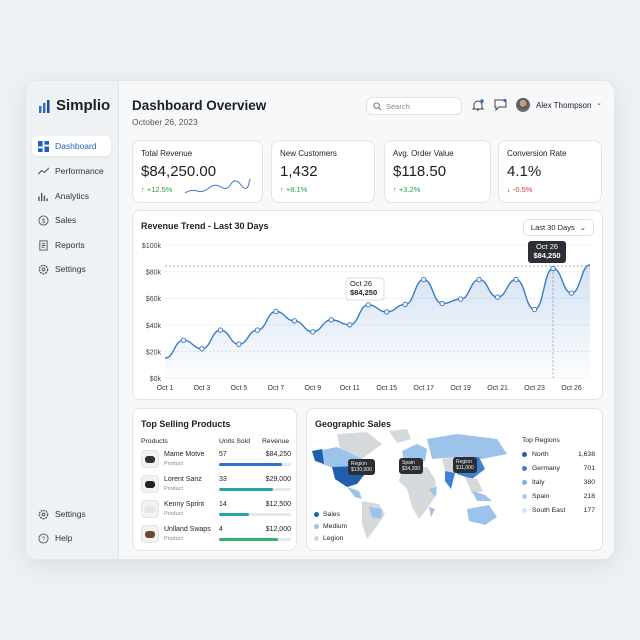  I want to click on sparkline, so click(221, 186).